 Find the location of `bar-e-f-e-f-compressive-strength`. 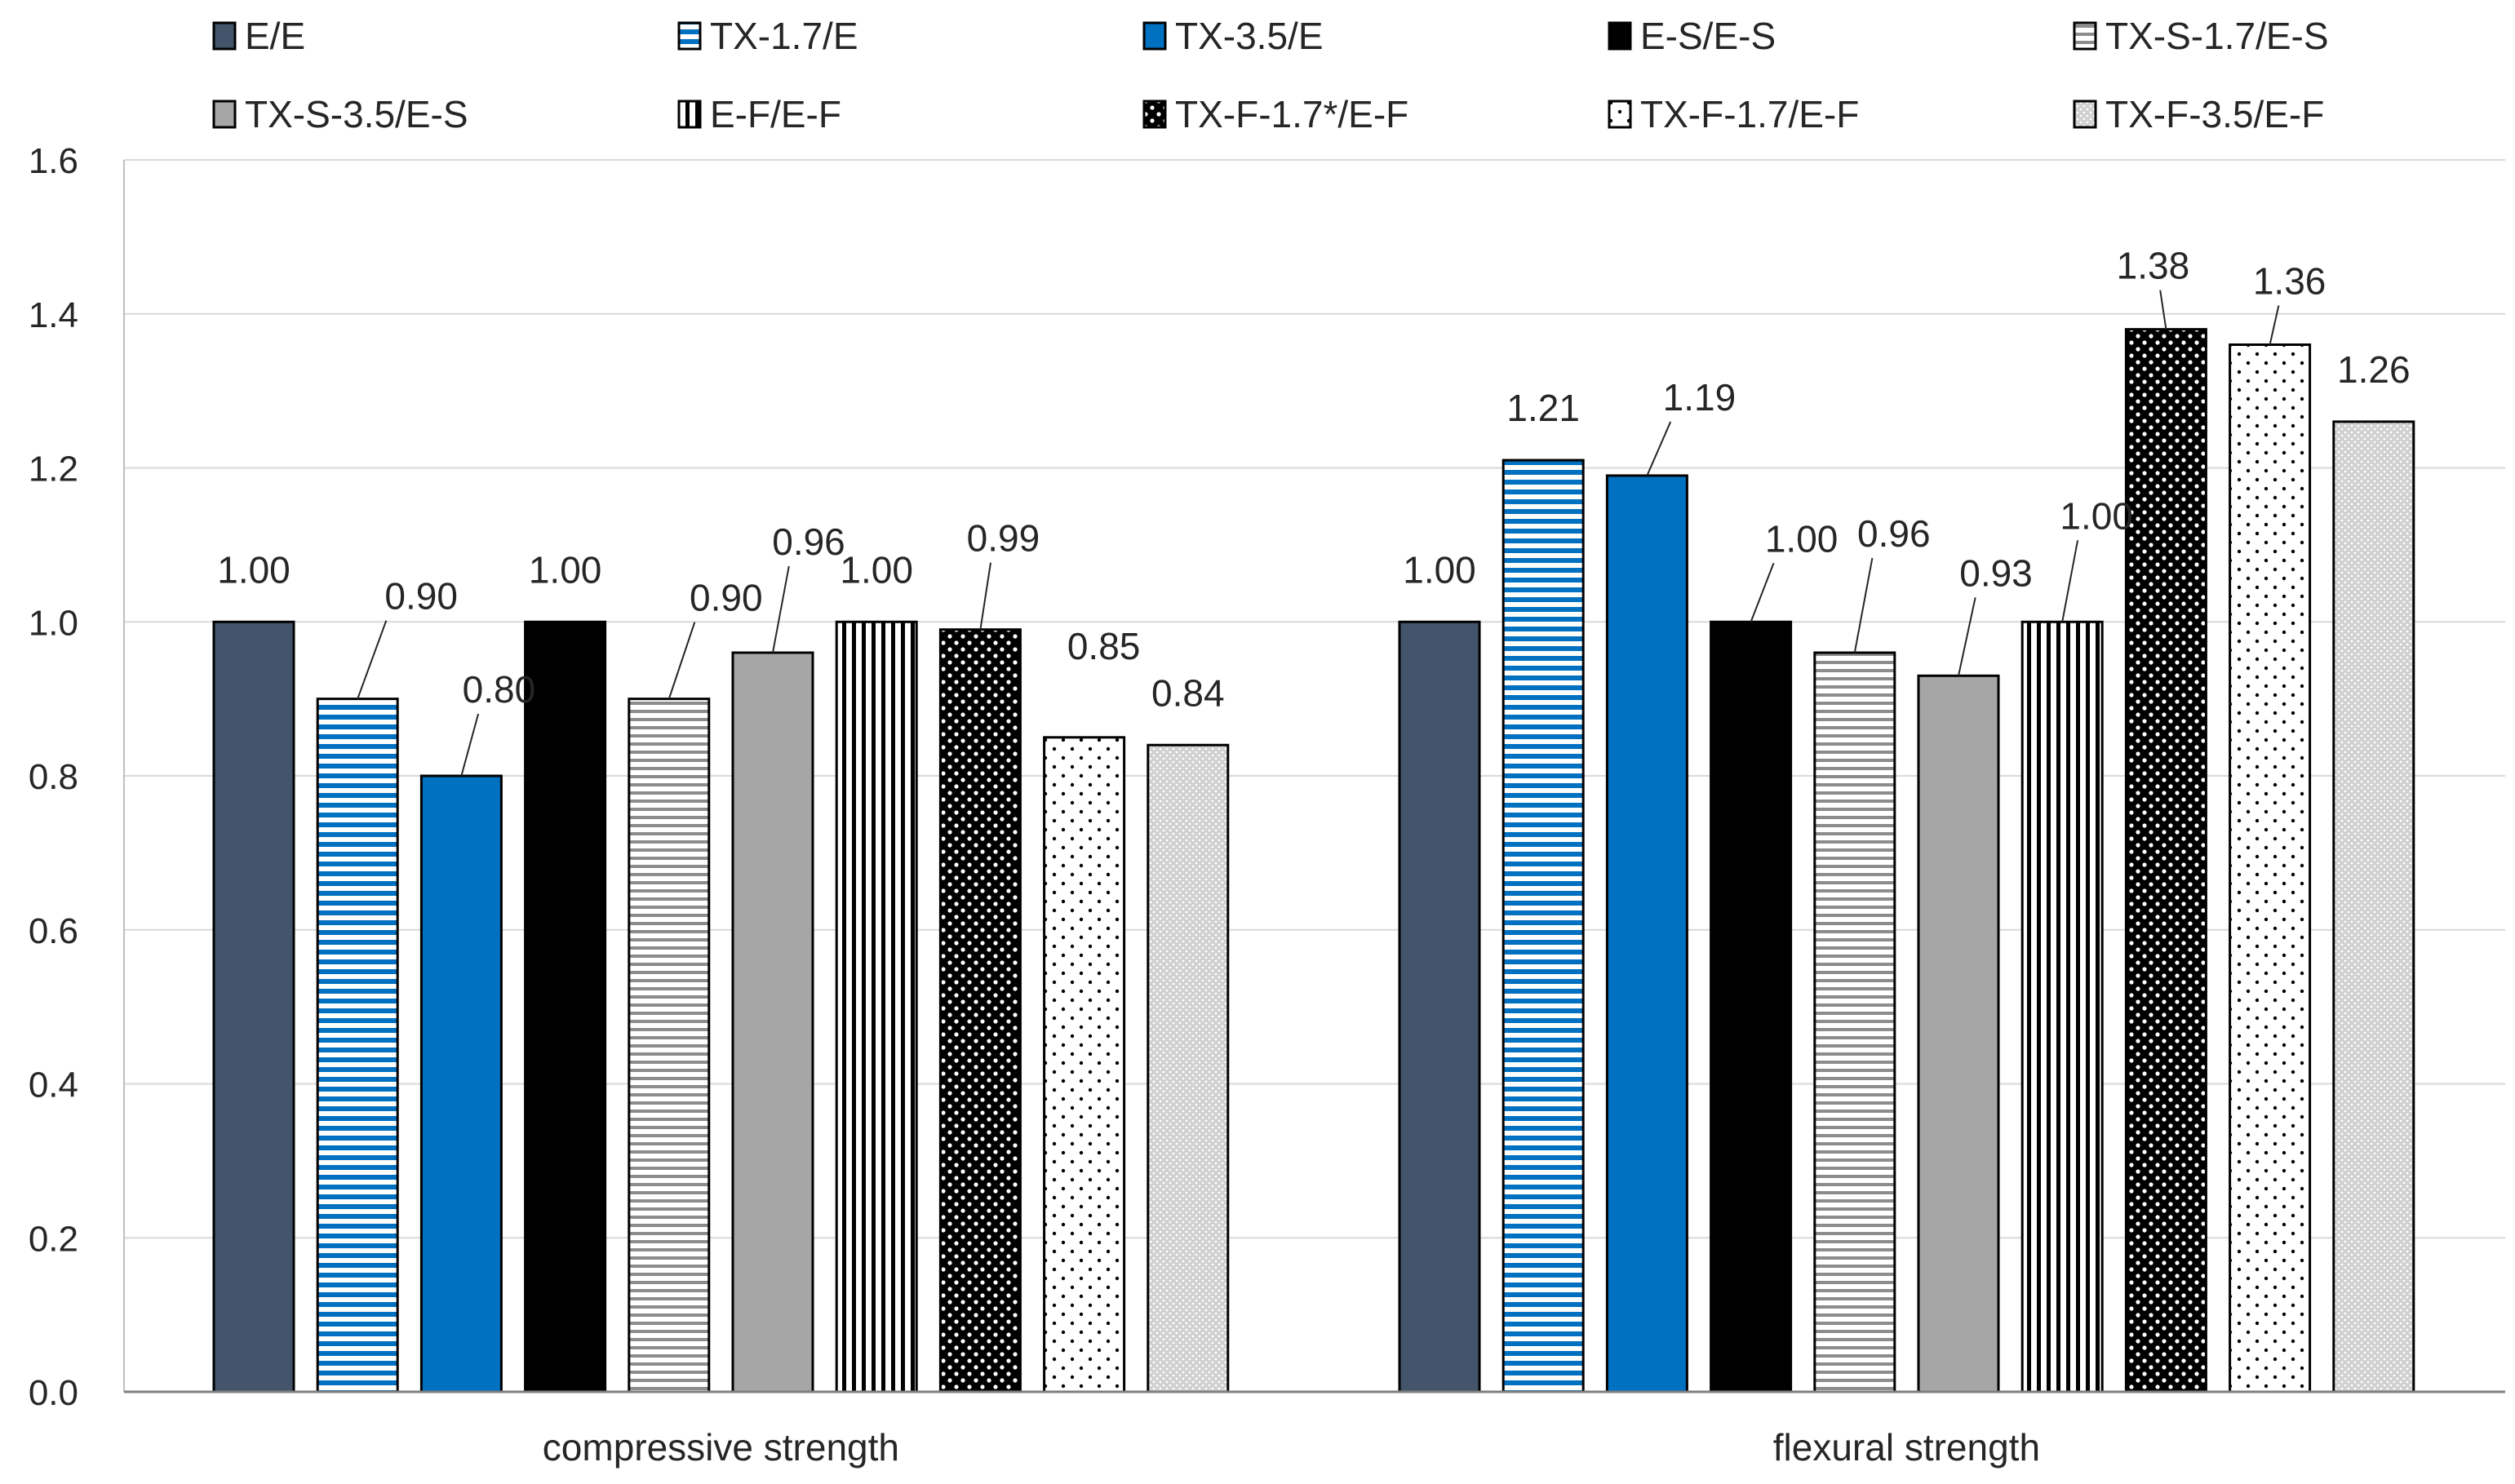

bar-e-f-e-f-compressive-strength is located at coordinates (876, 1006).